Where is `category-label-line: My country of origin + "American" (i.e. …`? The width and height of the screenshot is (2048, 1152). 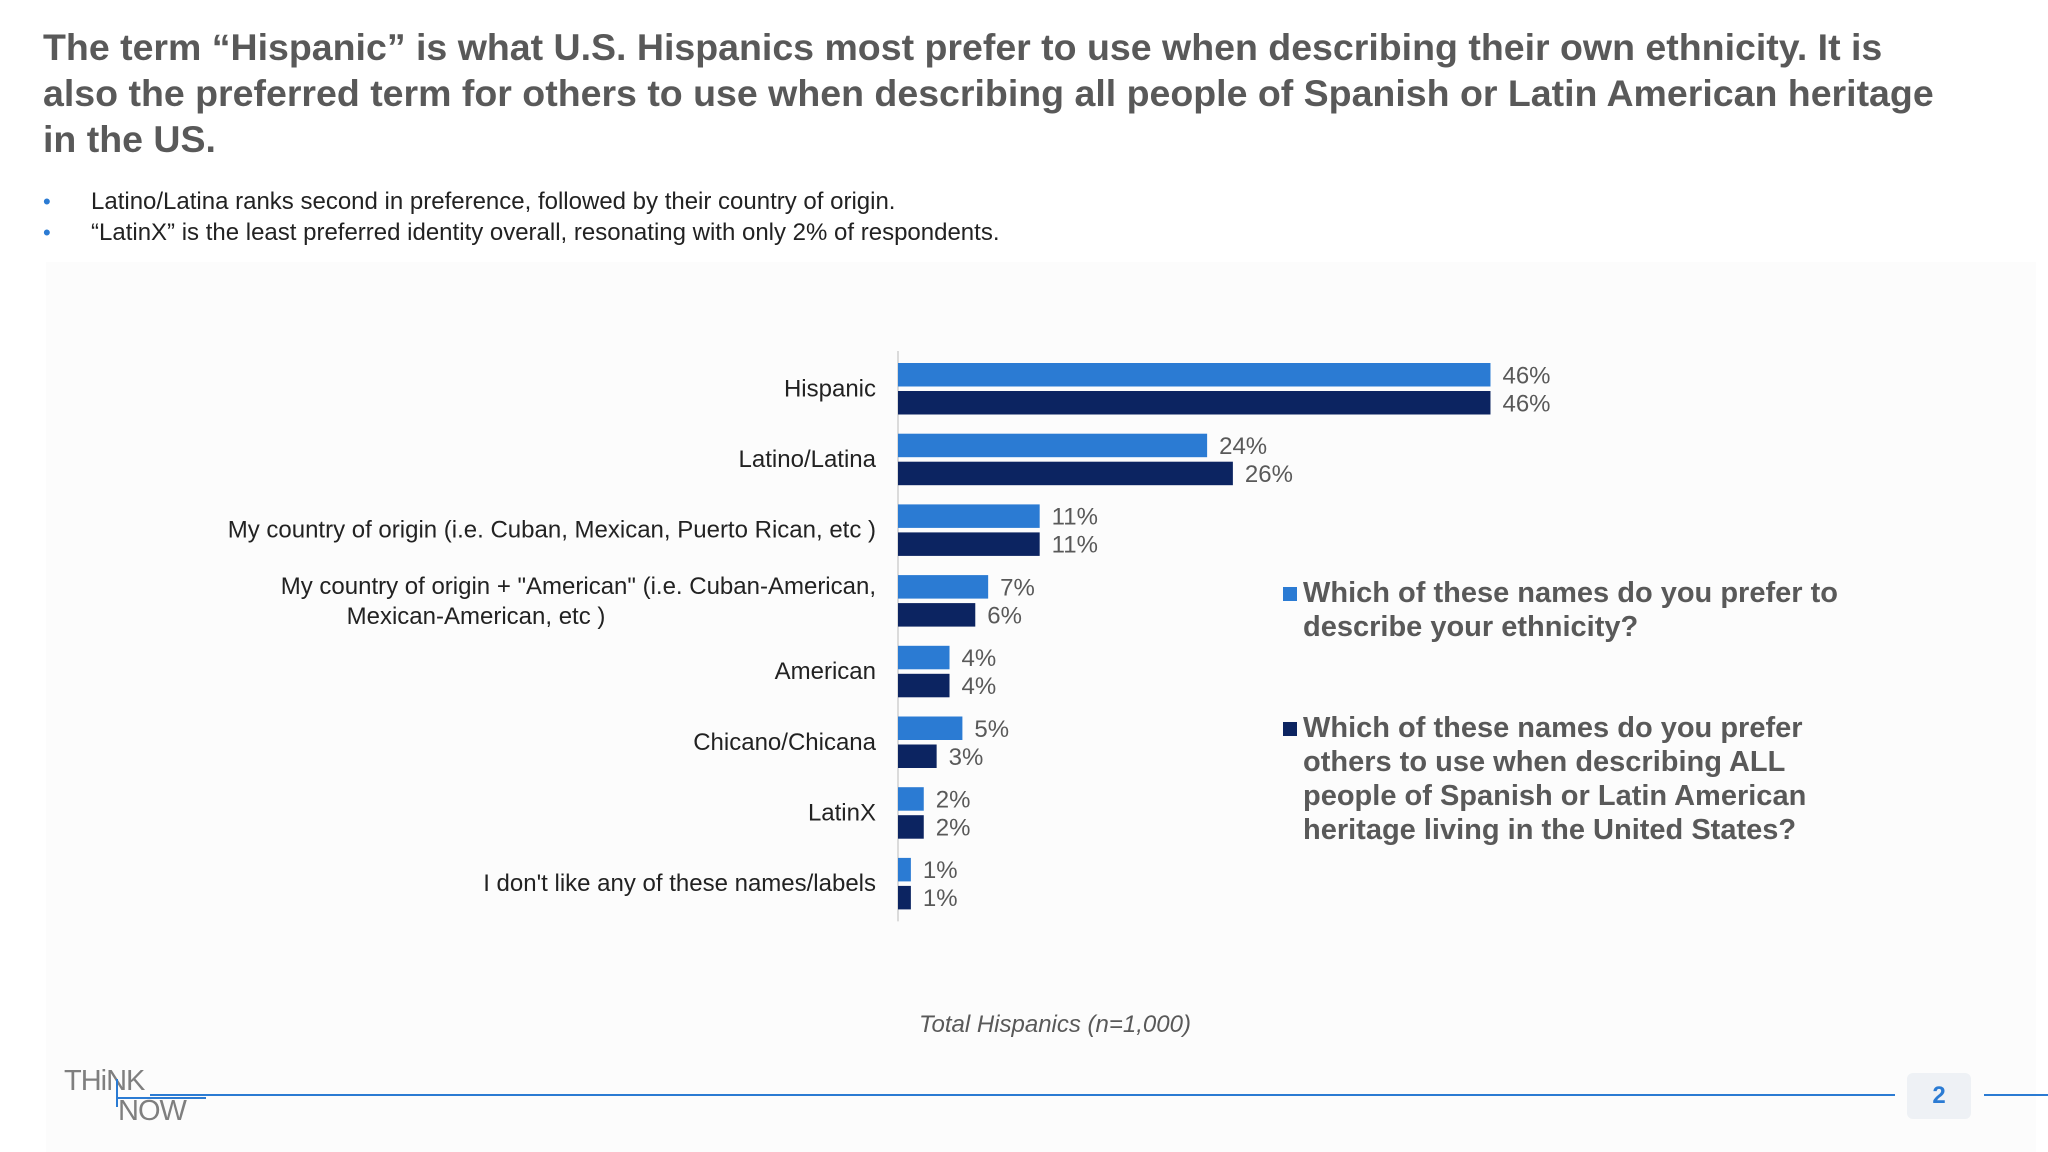
category-label-line: My country of origin + "American" (i.e. … is located at coordinates (578, 585).